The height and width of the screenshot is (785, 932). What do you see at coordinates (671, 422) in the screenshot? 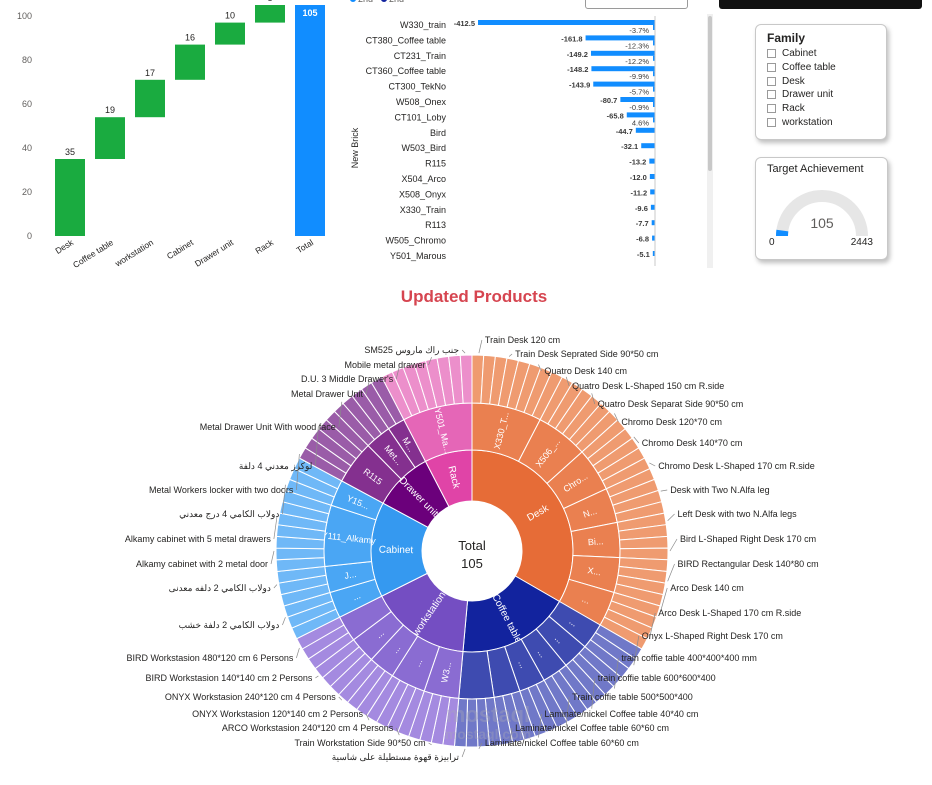
I see `leaf-callout-label: Chromo Desk 120*70 cm` at bounding box center [671, 422].